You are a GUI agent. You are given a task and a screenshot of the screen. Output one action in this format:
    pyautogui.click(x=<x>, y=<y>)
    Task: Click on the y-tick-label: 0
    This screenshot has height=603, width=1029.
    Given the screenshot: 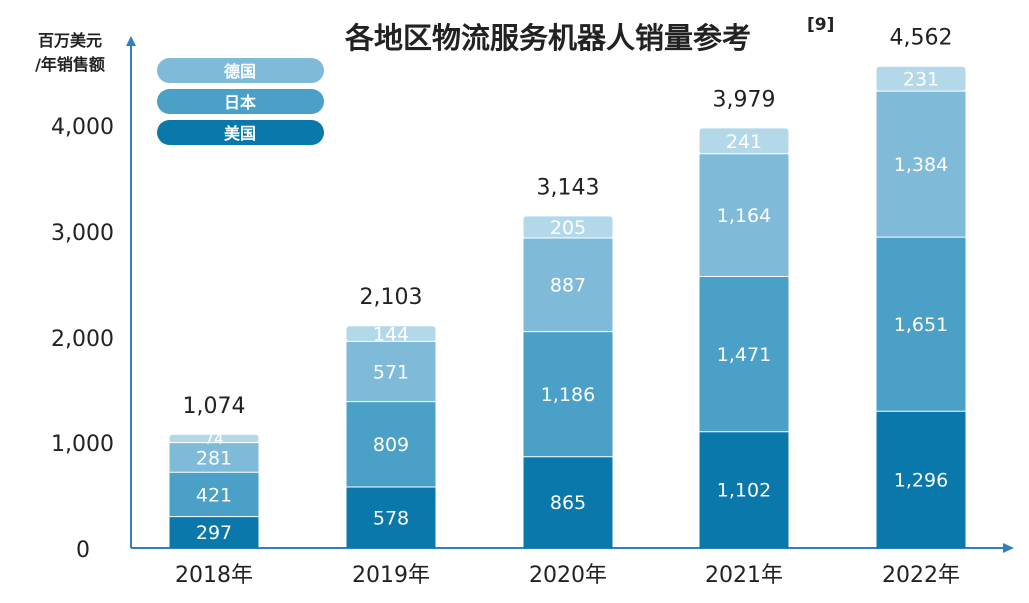 What is the action you would take?
    pyautogui.click(x=83, y=550)
    